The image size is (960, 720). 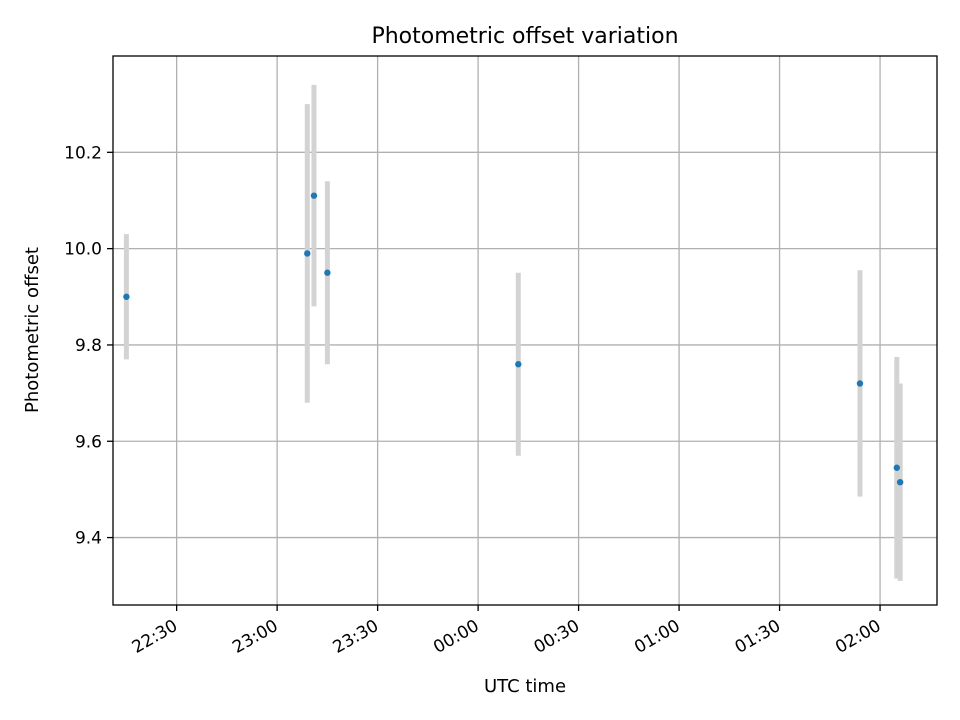 I want to click on x-axis-label: UTC time, so click(x=525, y=686).